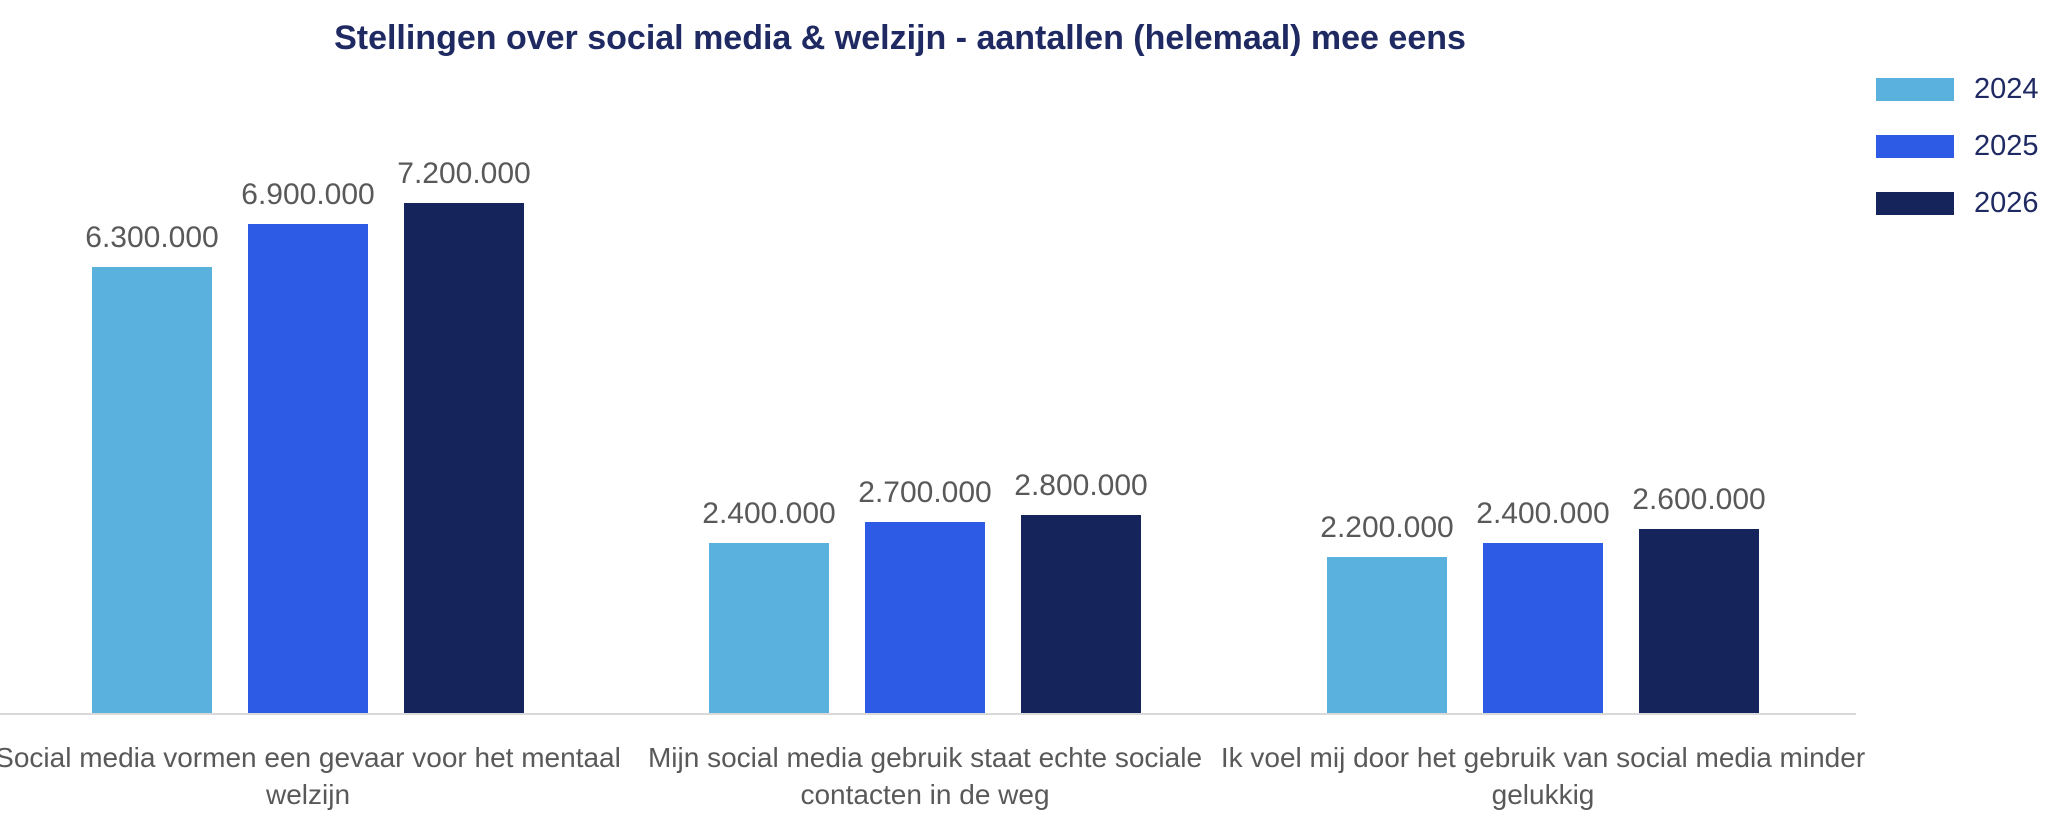  What do you see at coordinates (1915, 89) in the screenshot?
I see `legend-swatch-2024` at bounding box center [1915, 89].